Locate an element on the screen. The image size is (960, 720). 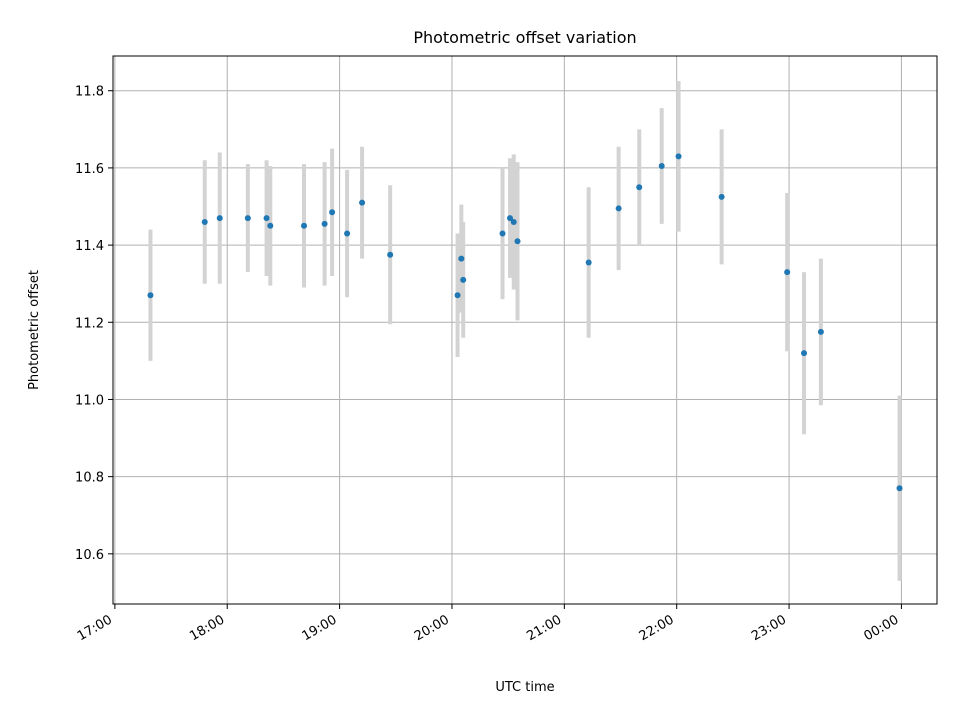
x-tick-label: 18:00 is located at coordinates (207, 628).